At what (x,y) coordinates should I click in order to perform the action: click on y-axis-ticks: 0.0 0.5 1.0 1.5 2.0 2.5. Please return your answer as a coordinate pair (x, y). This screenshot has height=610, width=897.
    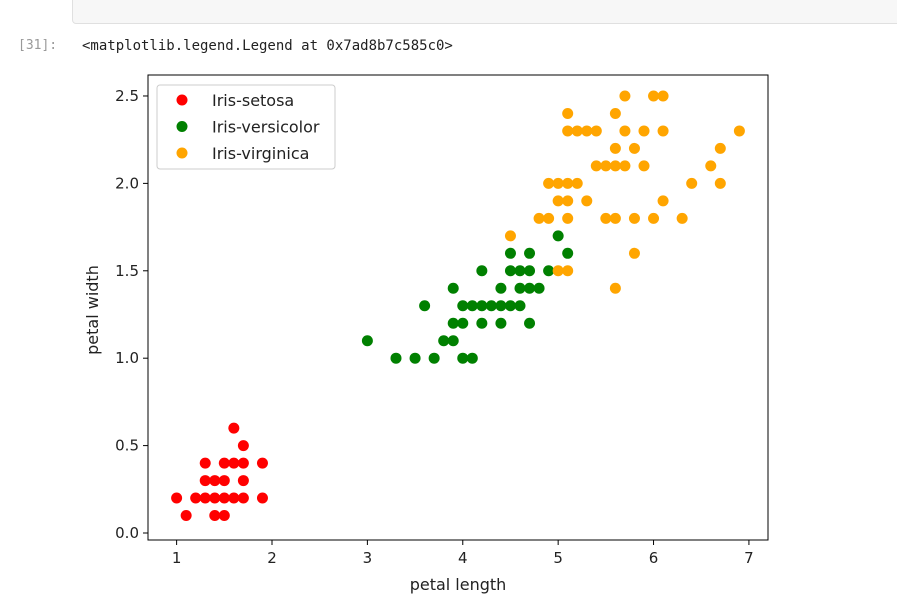
    Looking at the image, I should click on (131, 314).